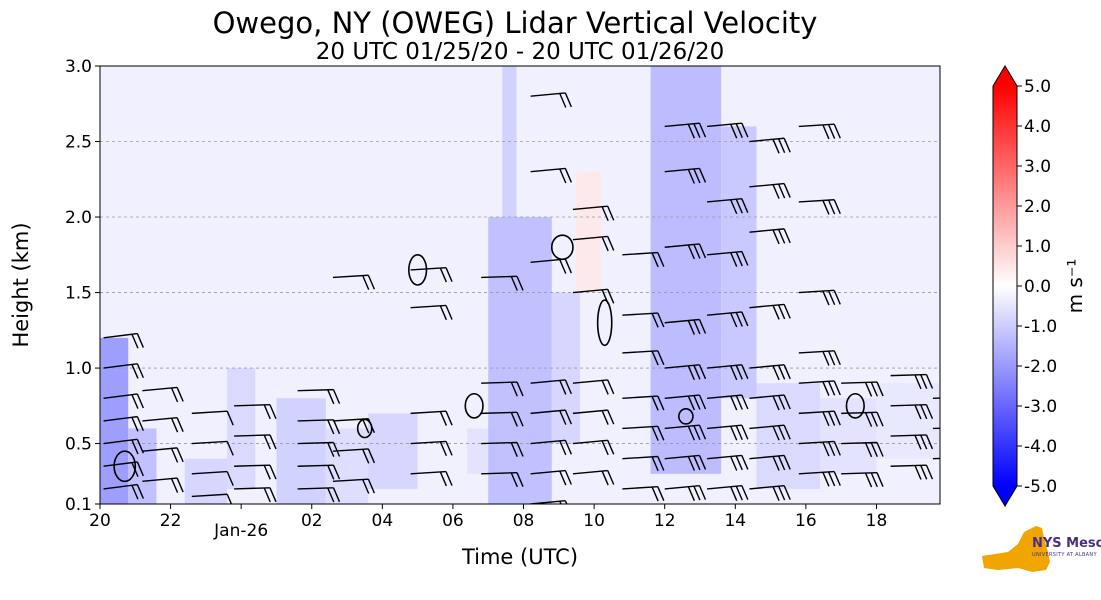  I want to click on colorbar-tick-label: -2.0, so click(1040, 367).